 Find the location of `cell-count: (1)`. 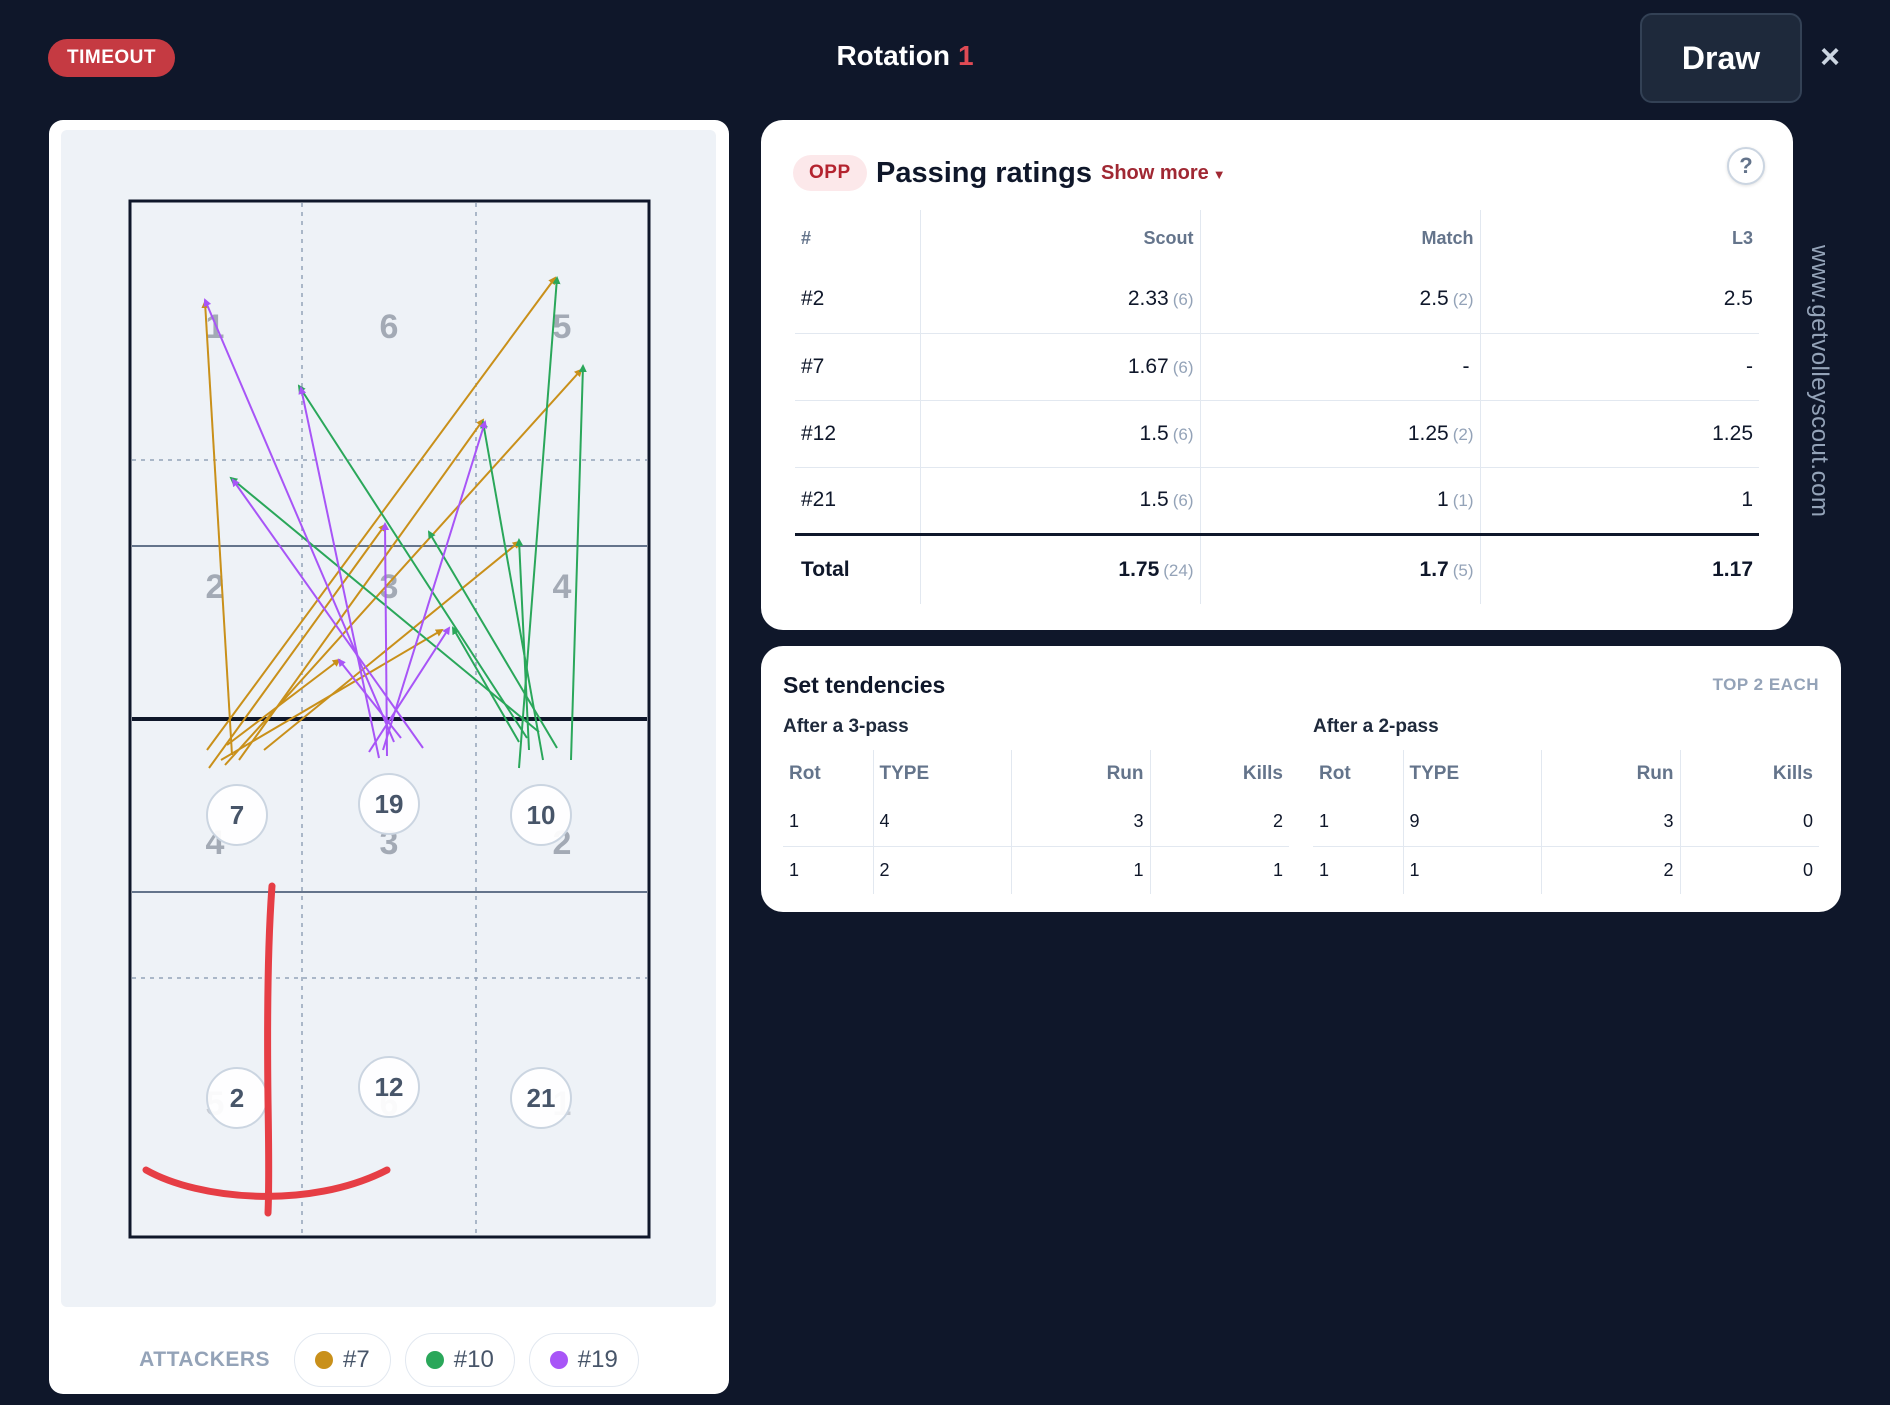

cell-count: (1) is located at coordinates (1463, 500).